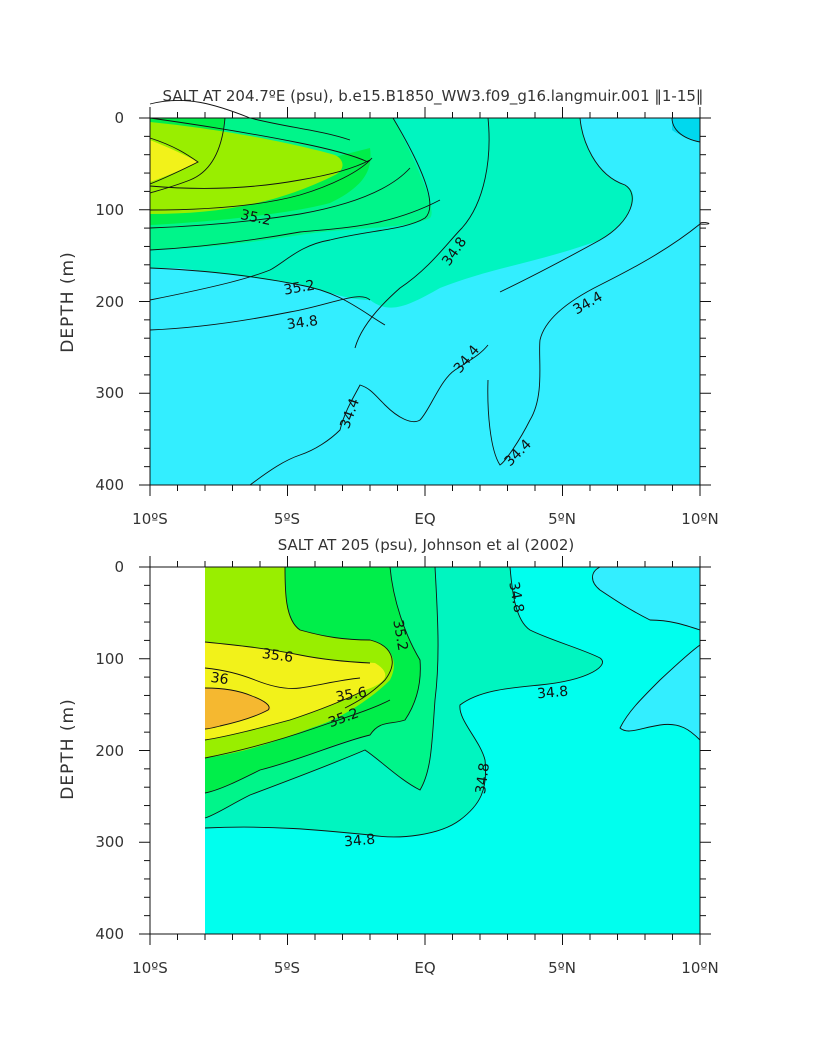  Describe the element at coordinates (68, 301) in the screenshot. I see `y-axis-label-model: DEPTH (m)` at that location.